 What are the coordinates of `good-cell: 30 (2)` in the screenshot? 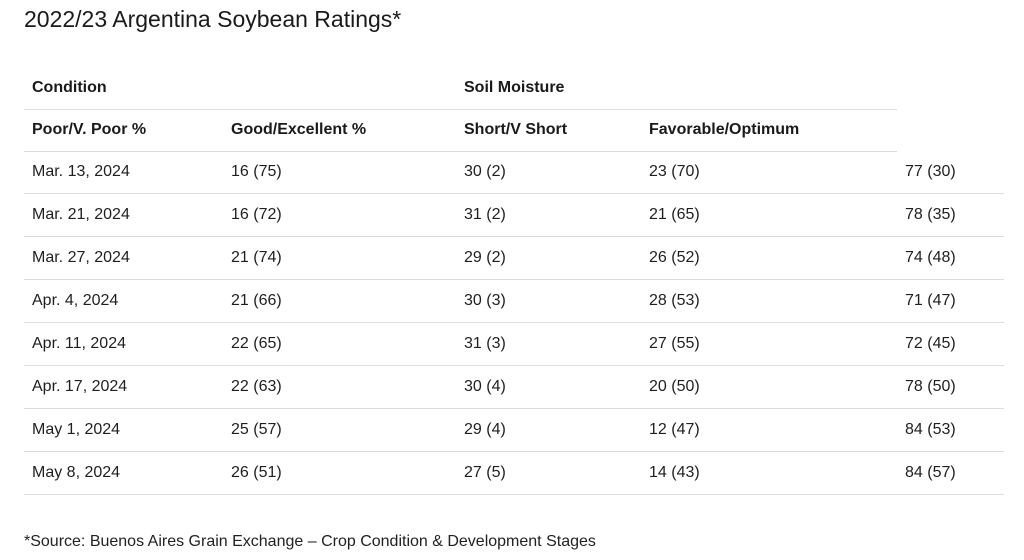 It's located at (485, 171).